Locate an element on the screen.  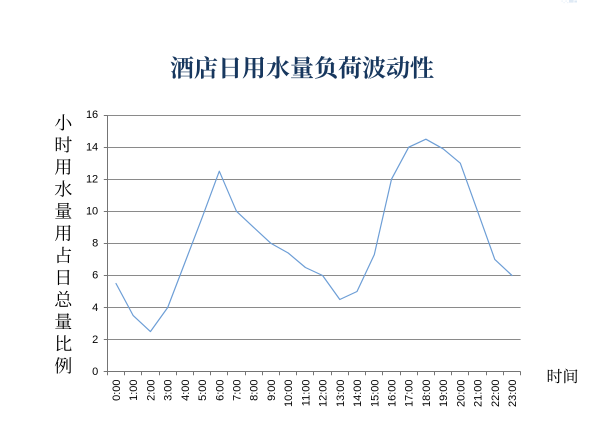
svg-text: 8 is located at coordinates (95, 244).